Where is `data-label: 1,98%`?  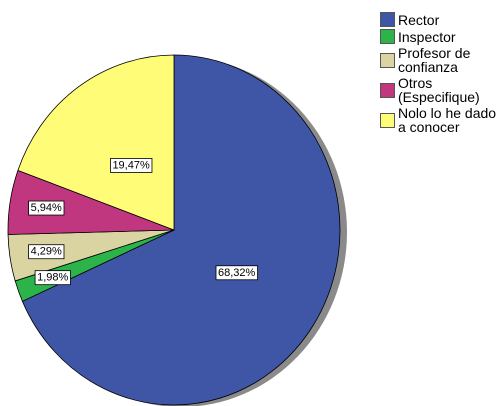
data-label: 1,98% is located at coordinates (52, 278).